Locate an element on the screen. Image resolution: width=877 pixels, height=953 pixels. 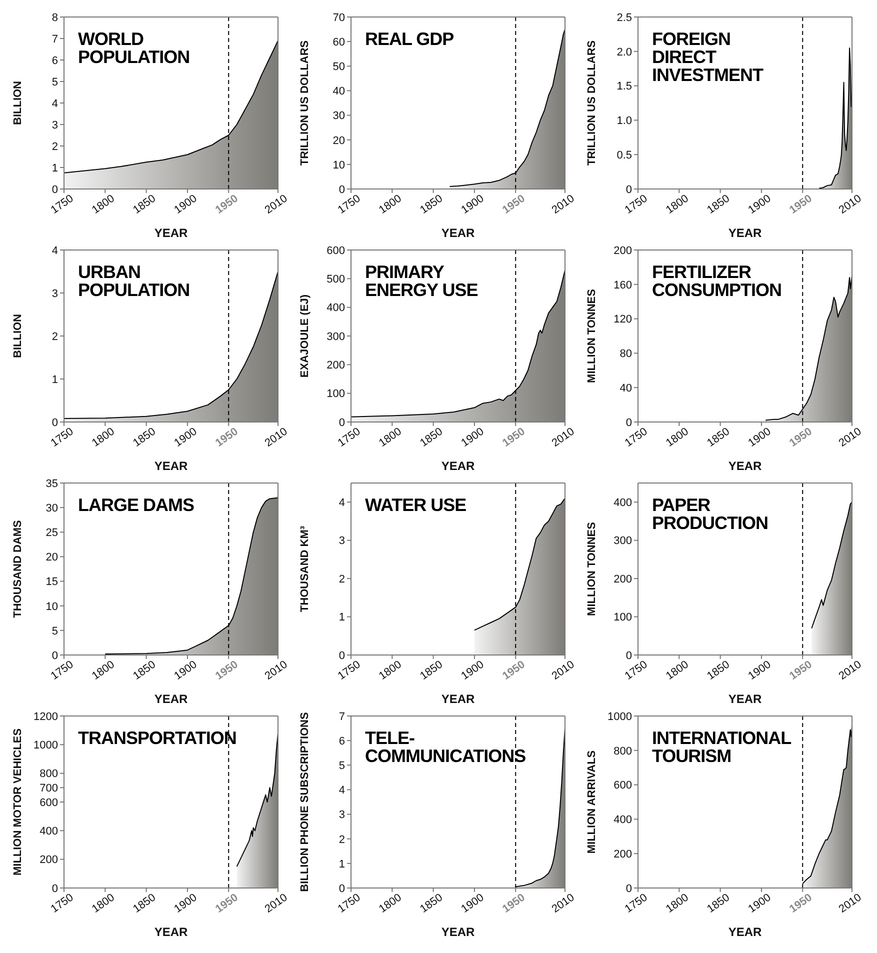
y-tick-label: 700 is located at coordinates (49, 788).